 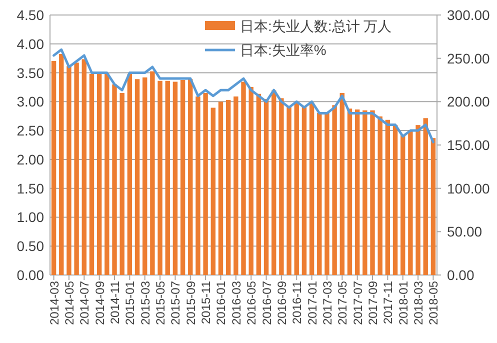 What do you see at coordinates (343, 303) in the screenshot?
I see `x-tick-label: 2017-05` at bounding box center [343, 303].